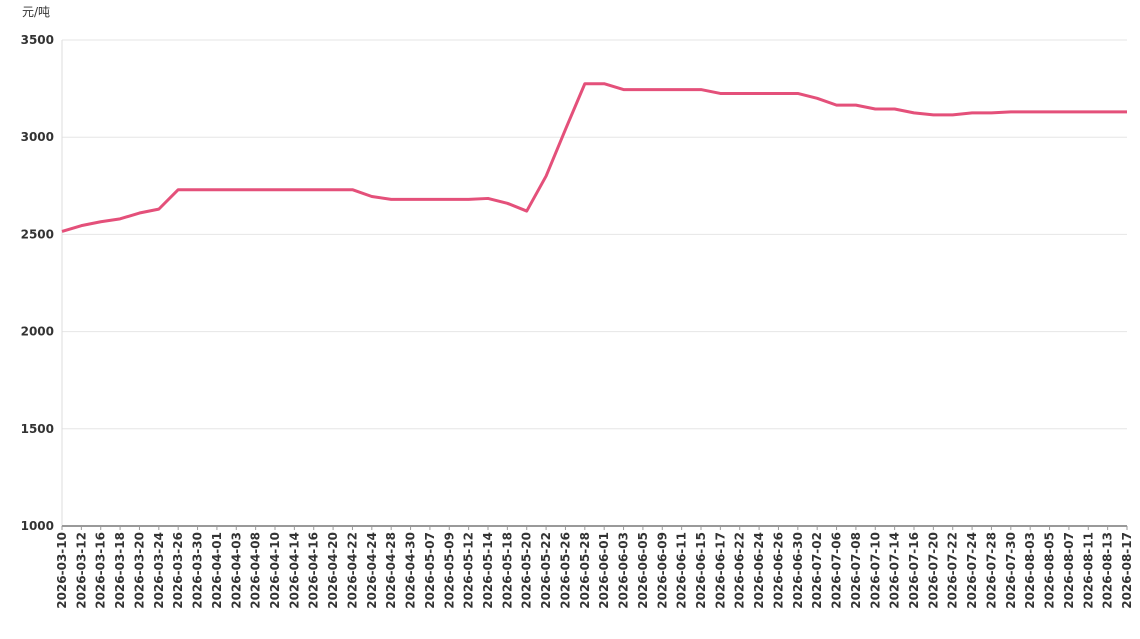 The width and height of the screenshot is (1140, 639). I want to click on y-tick-label: 2000, so click(37, 332).